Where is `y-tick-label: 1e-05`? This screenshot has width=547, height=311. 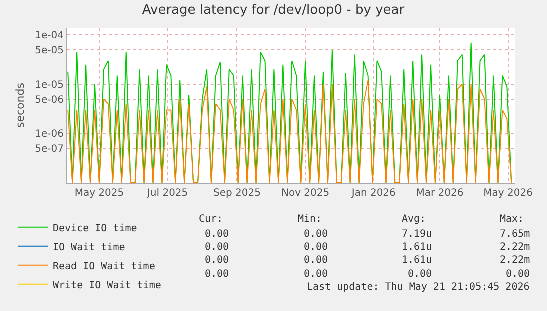
y-tick-label: 1e-05 is located at coordinates (49, 85).